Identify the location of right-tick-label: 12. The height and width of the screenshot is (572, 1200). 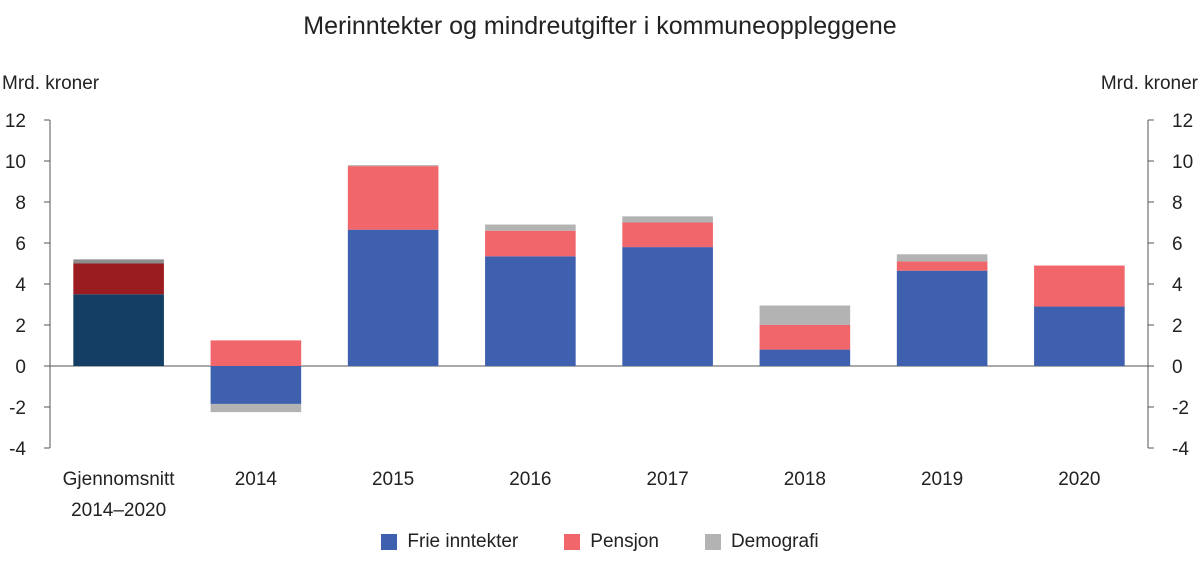
(1182, 121).